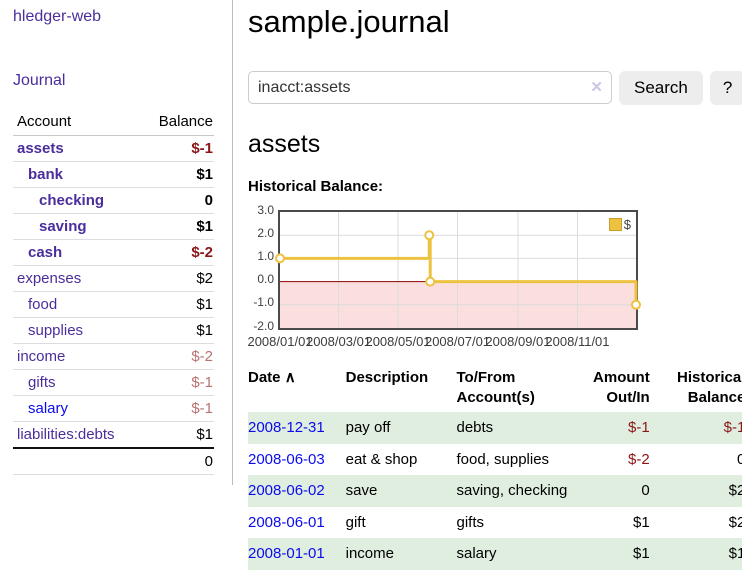 The height and width of the screenshot is (582, 742). Describe the element at coordinates (514, 428) in the screenshot. I see `transaction-accounts: debts` at that location.